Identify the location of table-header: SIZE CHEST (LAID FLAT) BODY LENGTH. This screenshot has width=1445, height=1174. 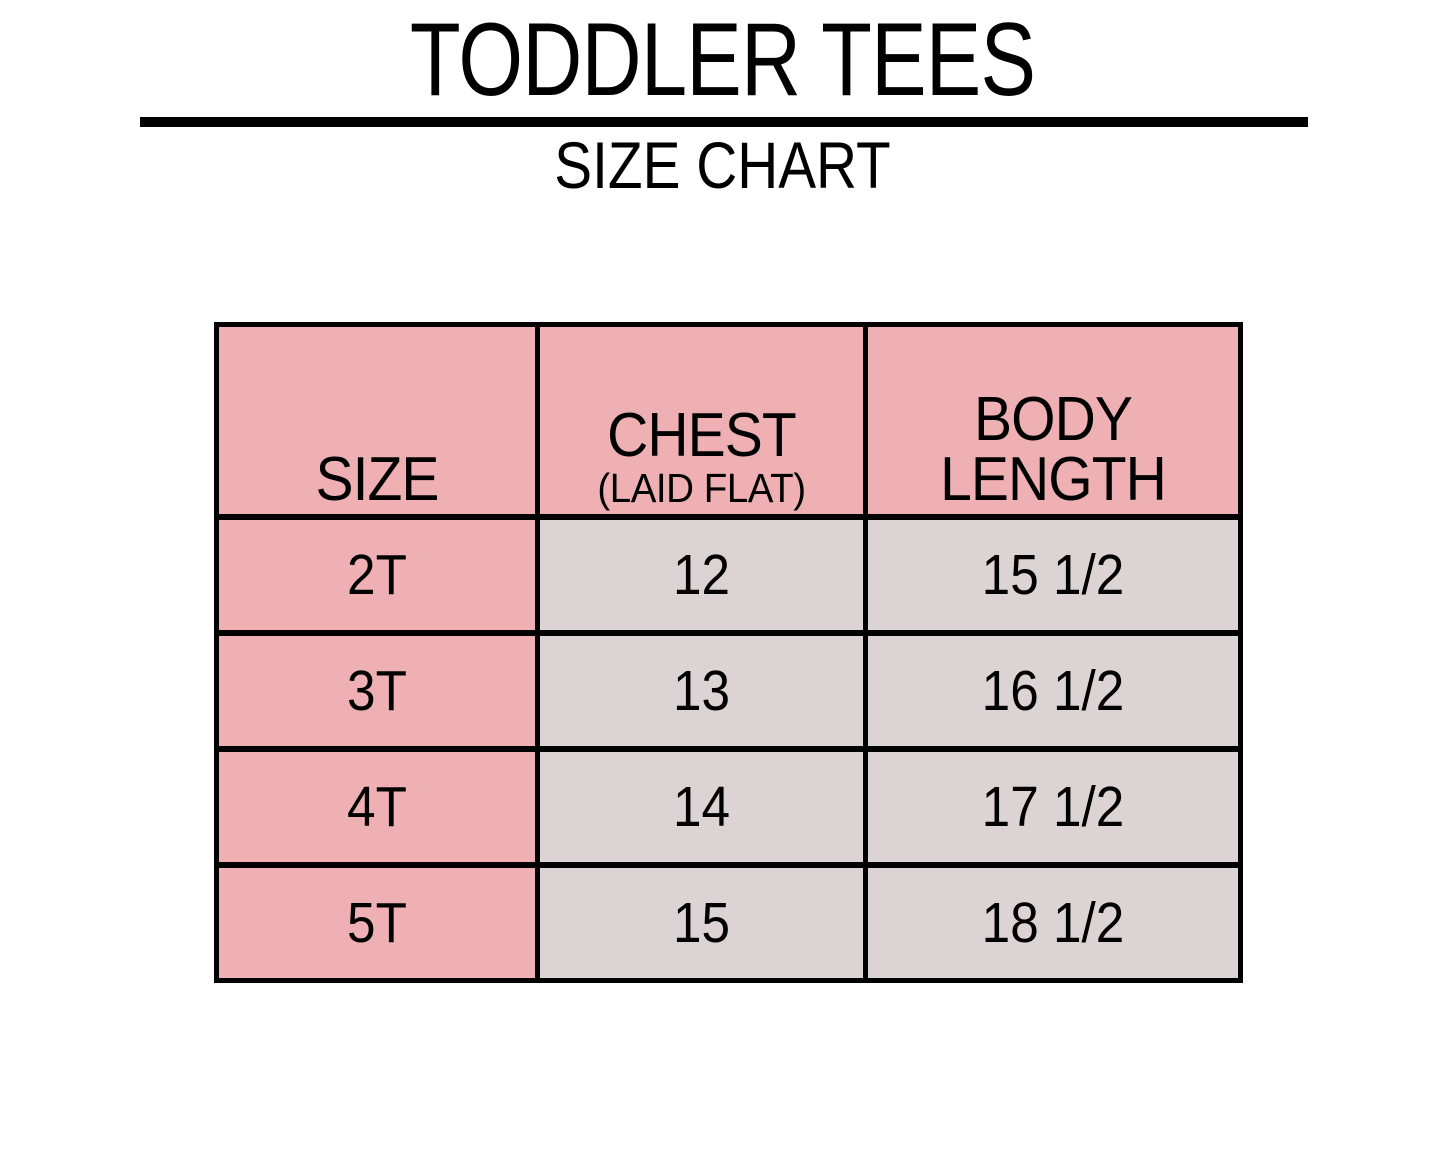
(728, 422).